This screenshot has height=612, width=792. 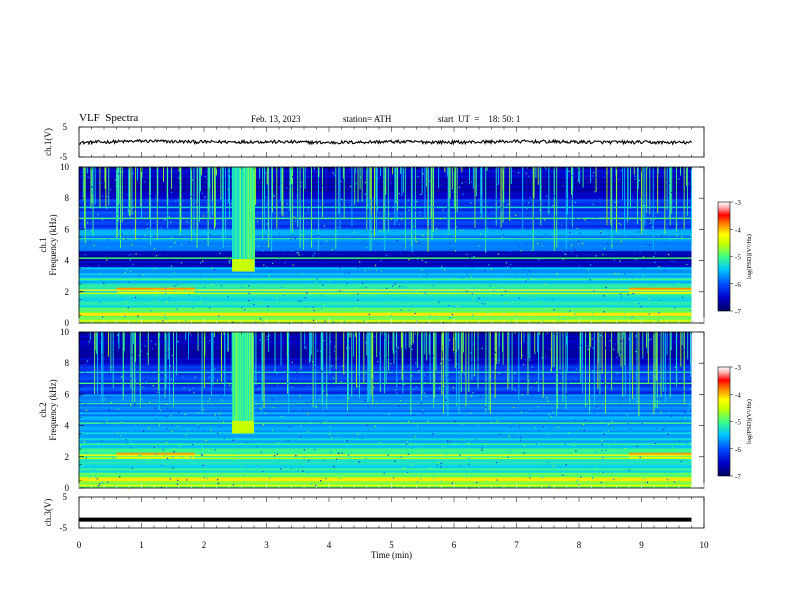 What do you see at coordinates (240, 383) in the screenshot?
I see `burst-streak` at bounding box center [240, 383].